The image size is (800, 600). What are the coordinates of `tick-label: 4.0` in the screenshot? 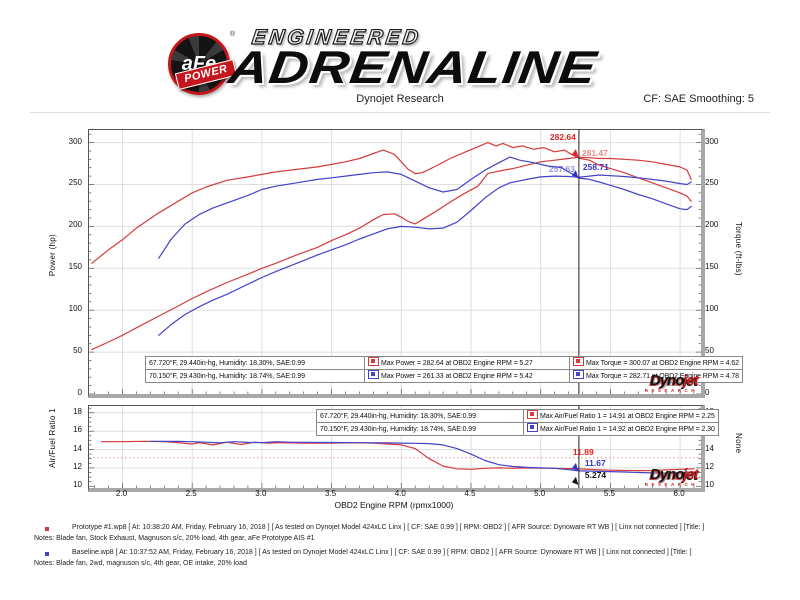 It's located at (400, 493).